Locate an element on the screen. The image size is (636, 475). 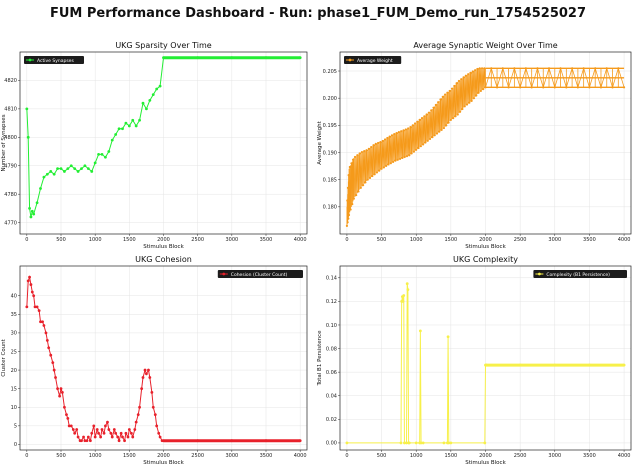
legend: Cohesion (Cluster Count) is located at coordinates (260, 274).